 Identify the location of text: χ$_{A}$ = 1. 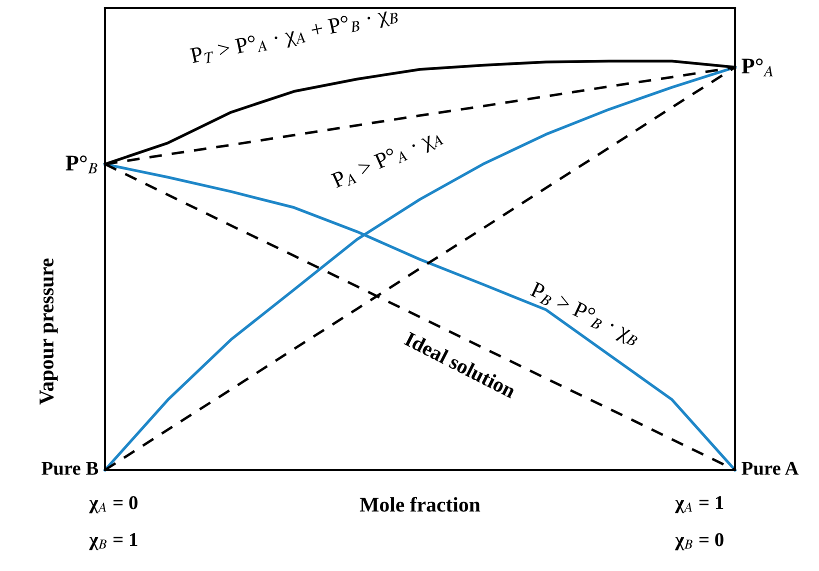
(699, 505).